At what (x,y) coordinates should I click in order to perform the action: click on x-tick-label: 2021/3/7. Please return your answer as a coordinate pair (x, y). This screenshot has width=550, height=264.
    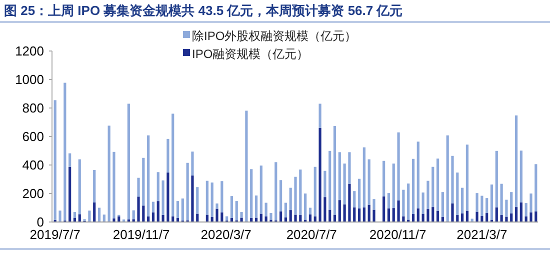
    Looking at the image, I should click on (482, 234).